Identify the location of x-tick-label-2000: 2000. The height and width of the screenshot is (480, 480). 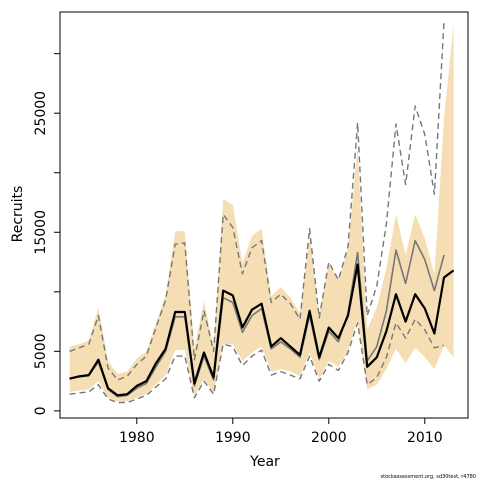
(329, 438).